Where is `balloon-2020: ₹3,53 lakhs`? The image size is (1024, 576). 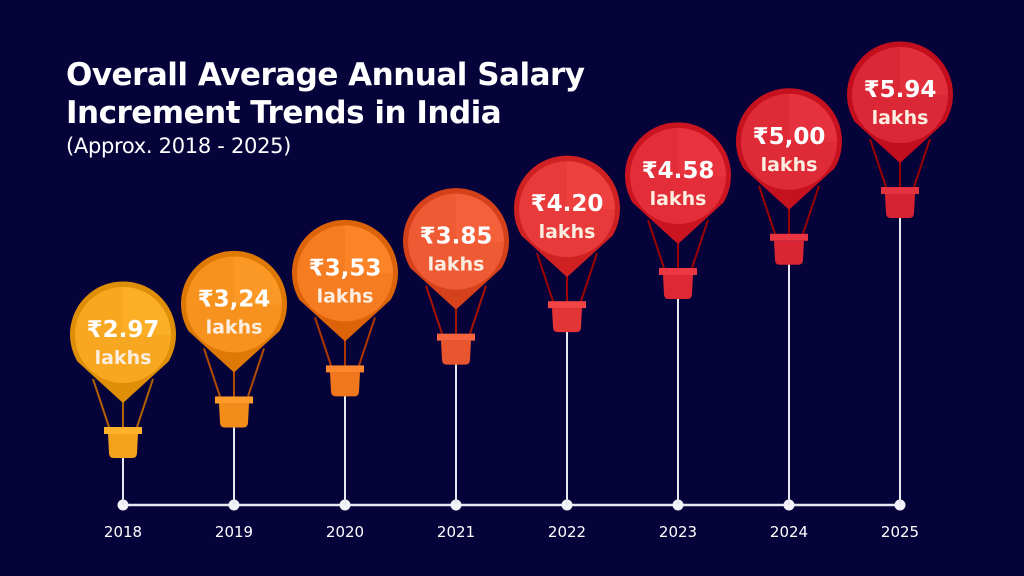
balloon-2020: ₹3,53 lakhs is located at coordinates (345, 362).